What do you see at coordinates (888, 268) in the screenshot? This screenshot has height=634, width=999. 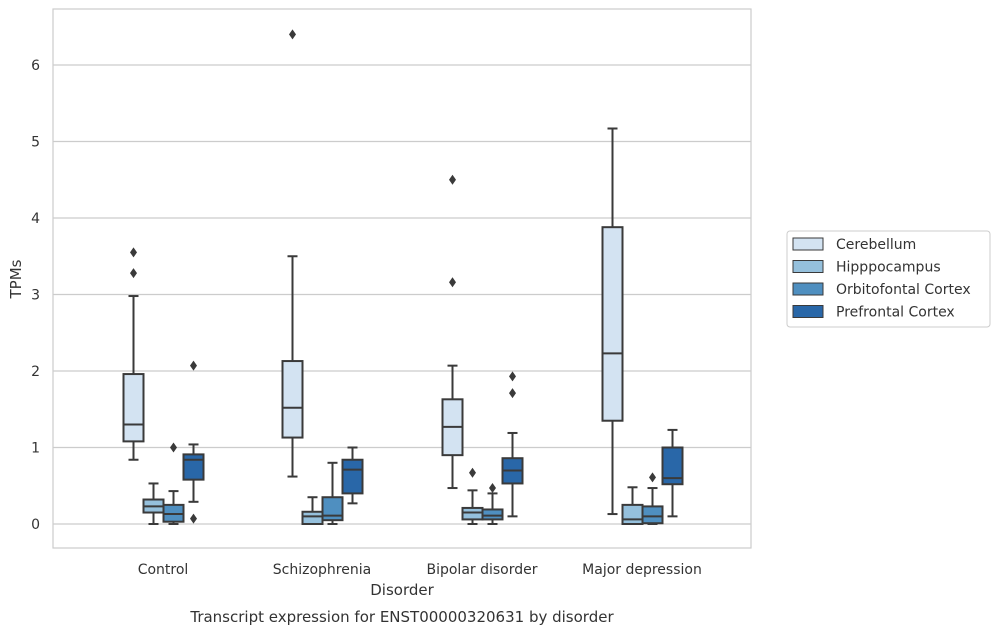 I see `legend-label: Hipppocampus` at bounding box center [888, 268].